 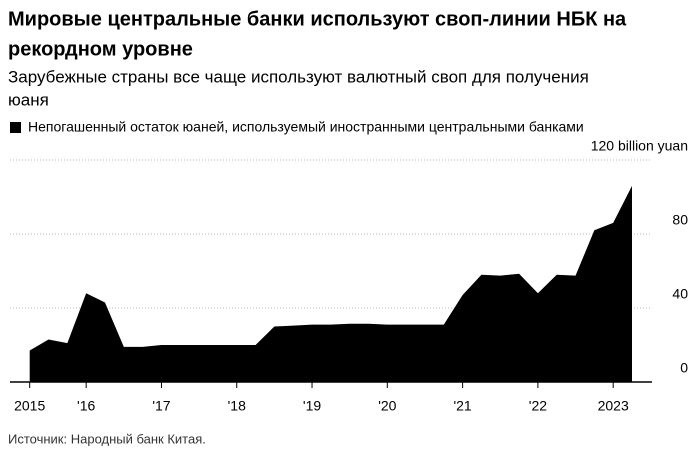 I want to click on x-tick-label: '17, so click(x=161, y=406).